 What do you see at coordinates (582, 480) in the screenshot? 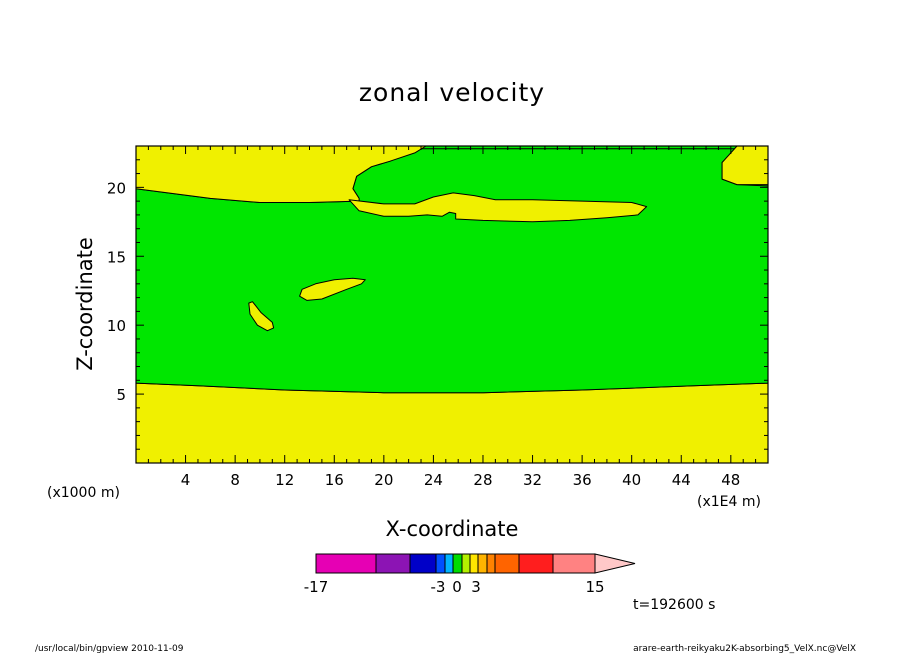
I see `x-tick-label: 36` at bounding box center [582, 480].